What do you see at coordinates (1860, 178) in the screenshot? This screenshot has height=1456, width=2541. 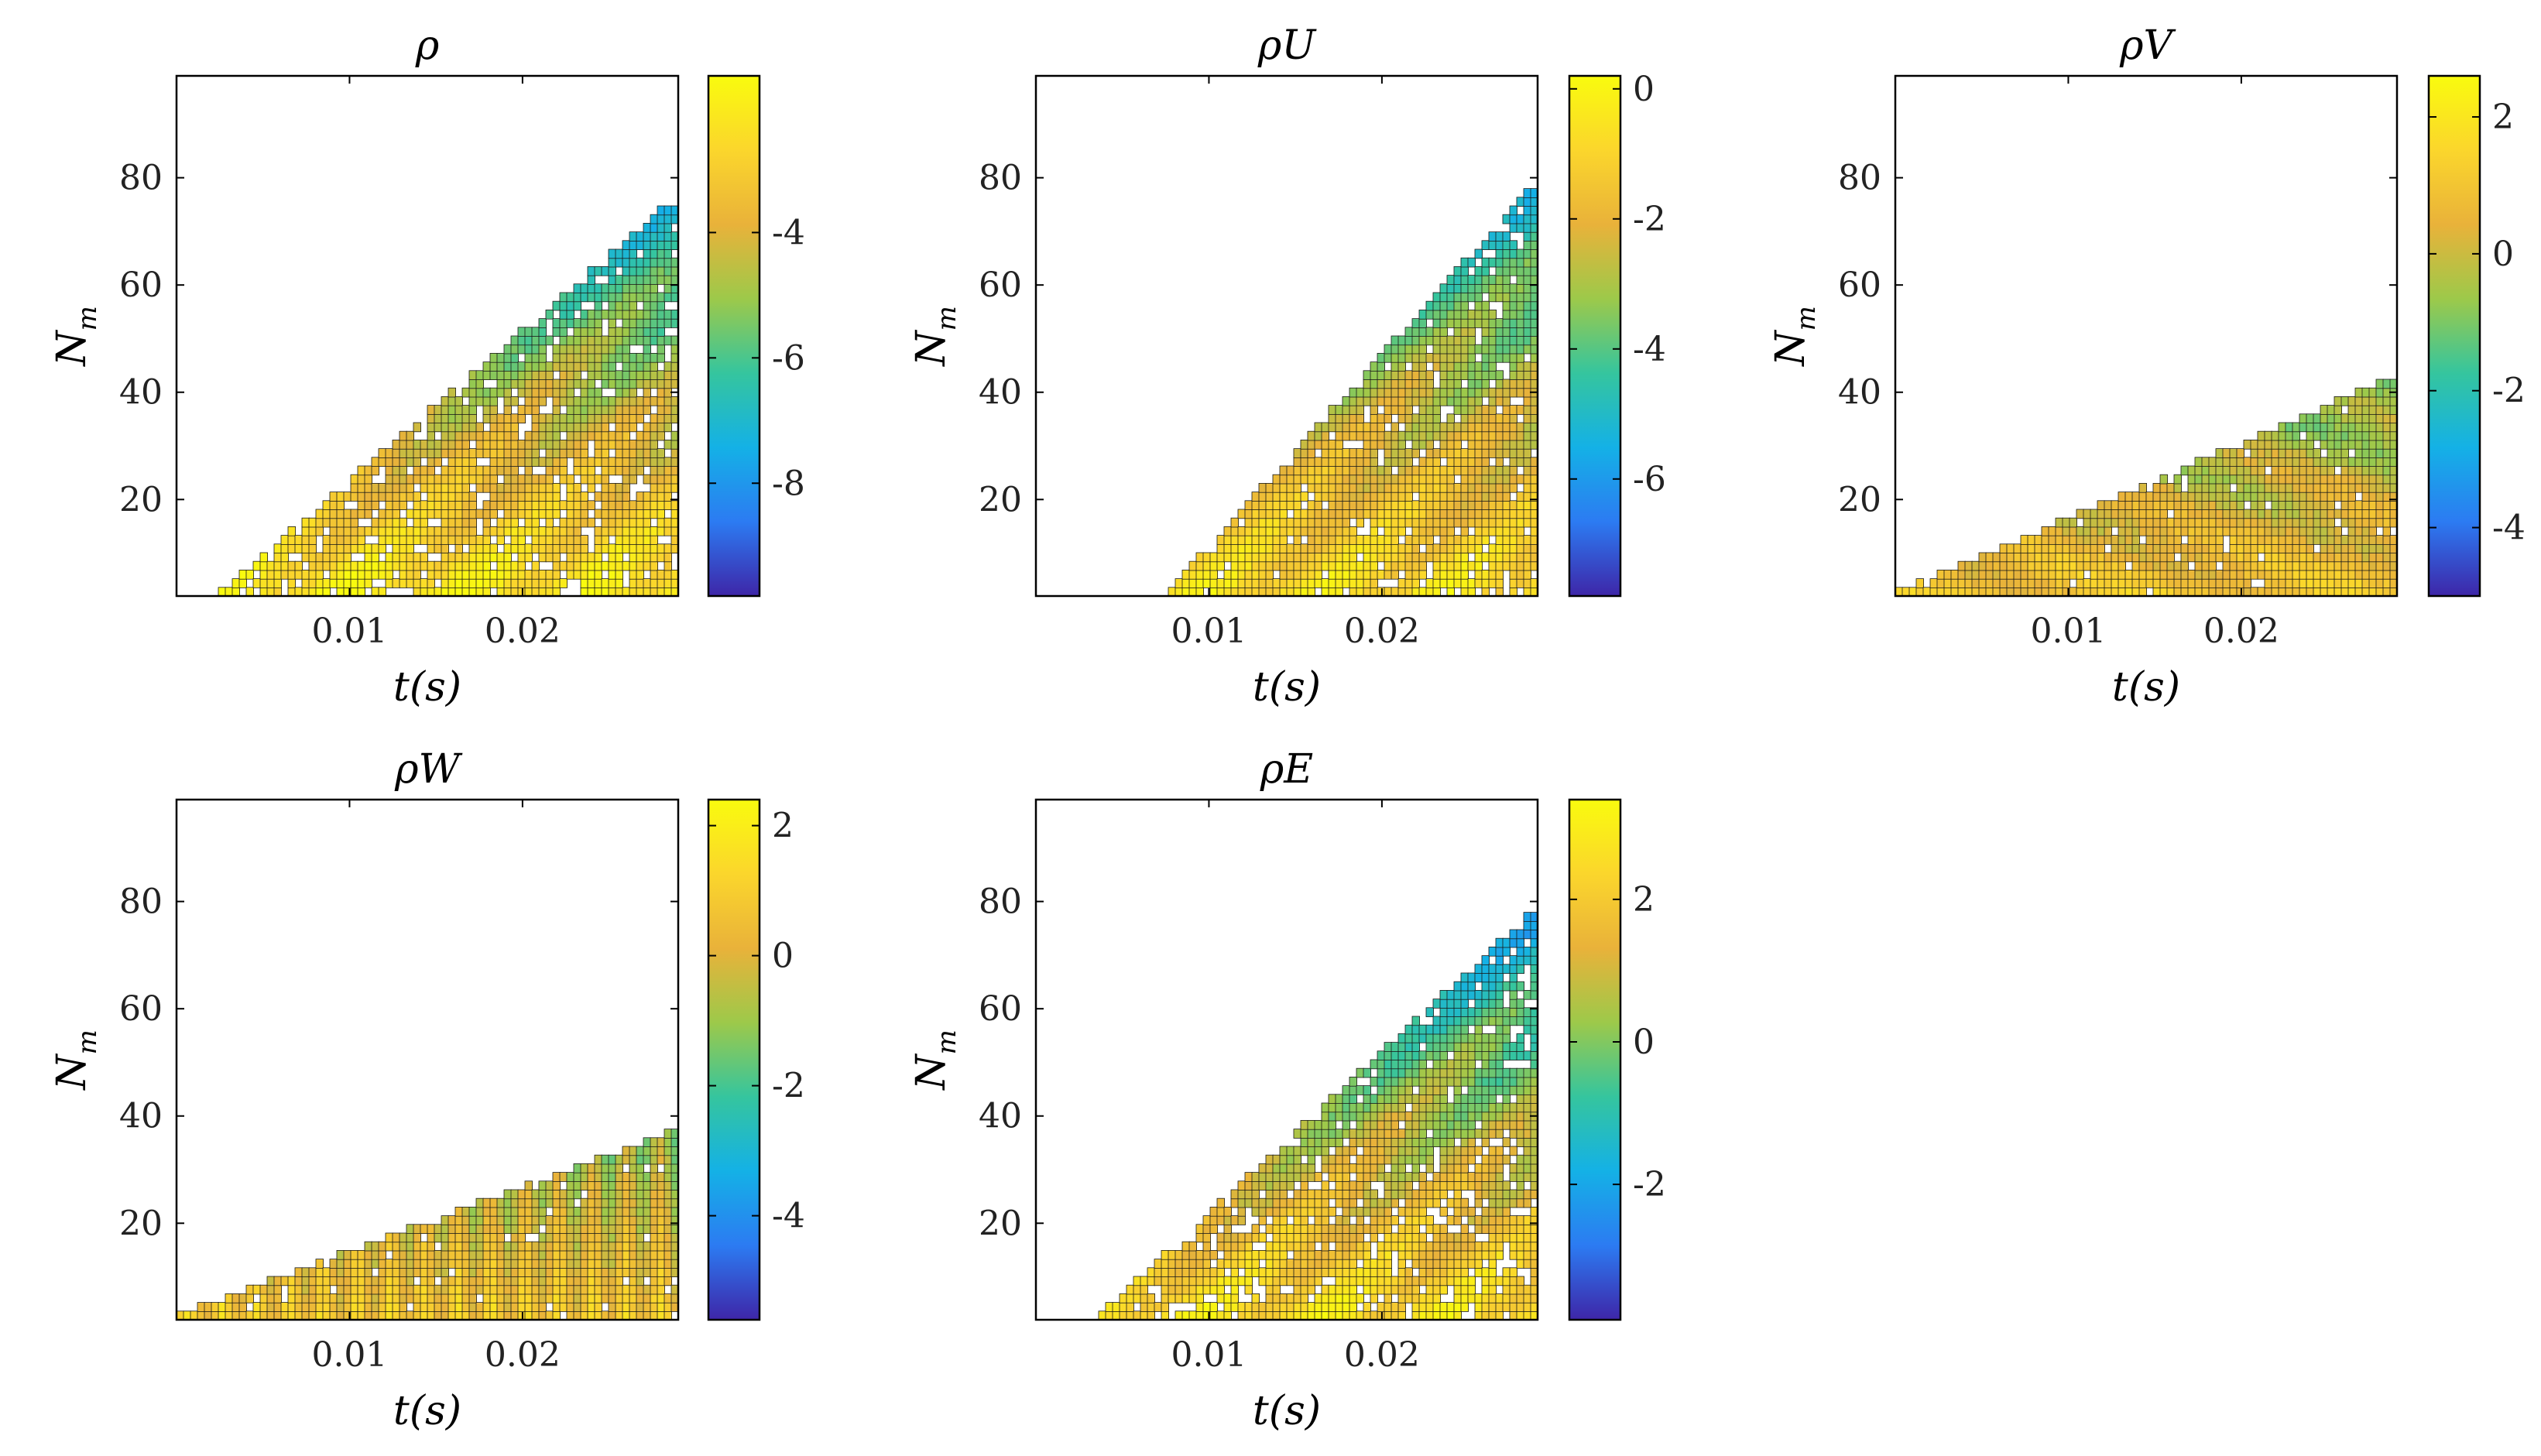 I see `y-tick-label: 80` at bounding box center [1860, 178].